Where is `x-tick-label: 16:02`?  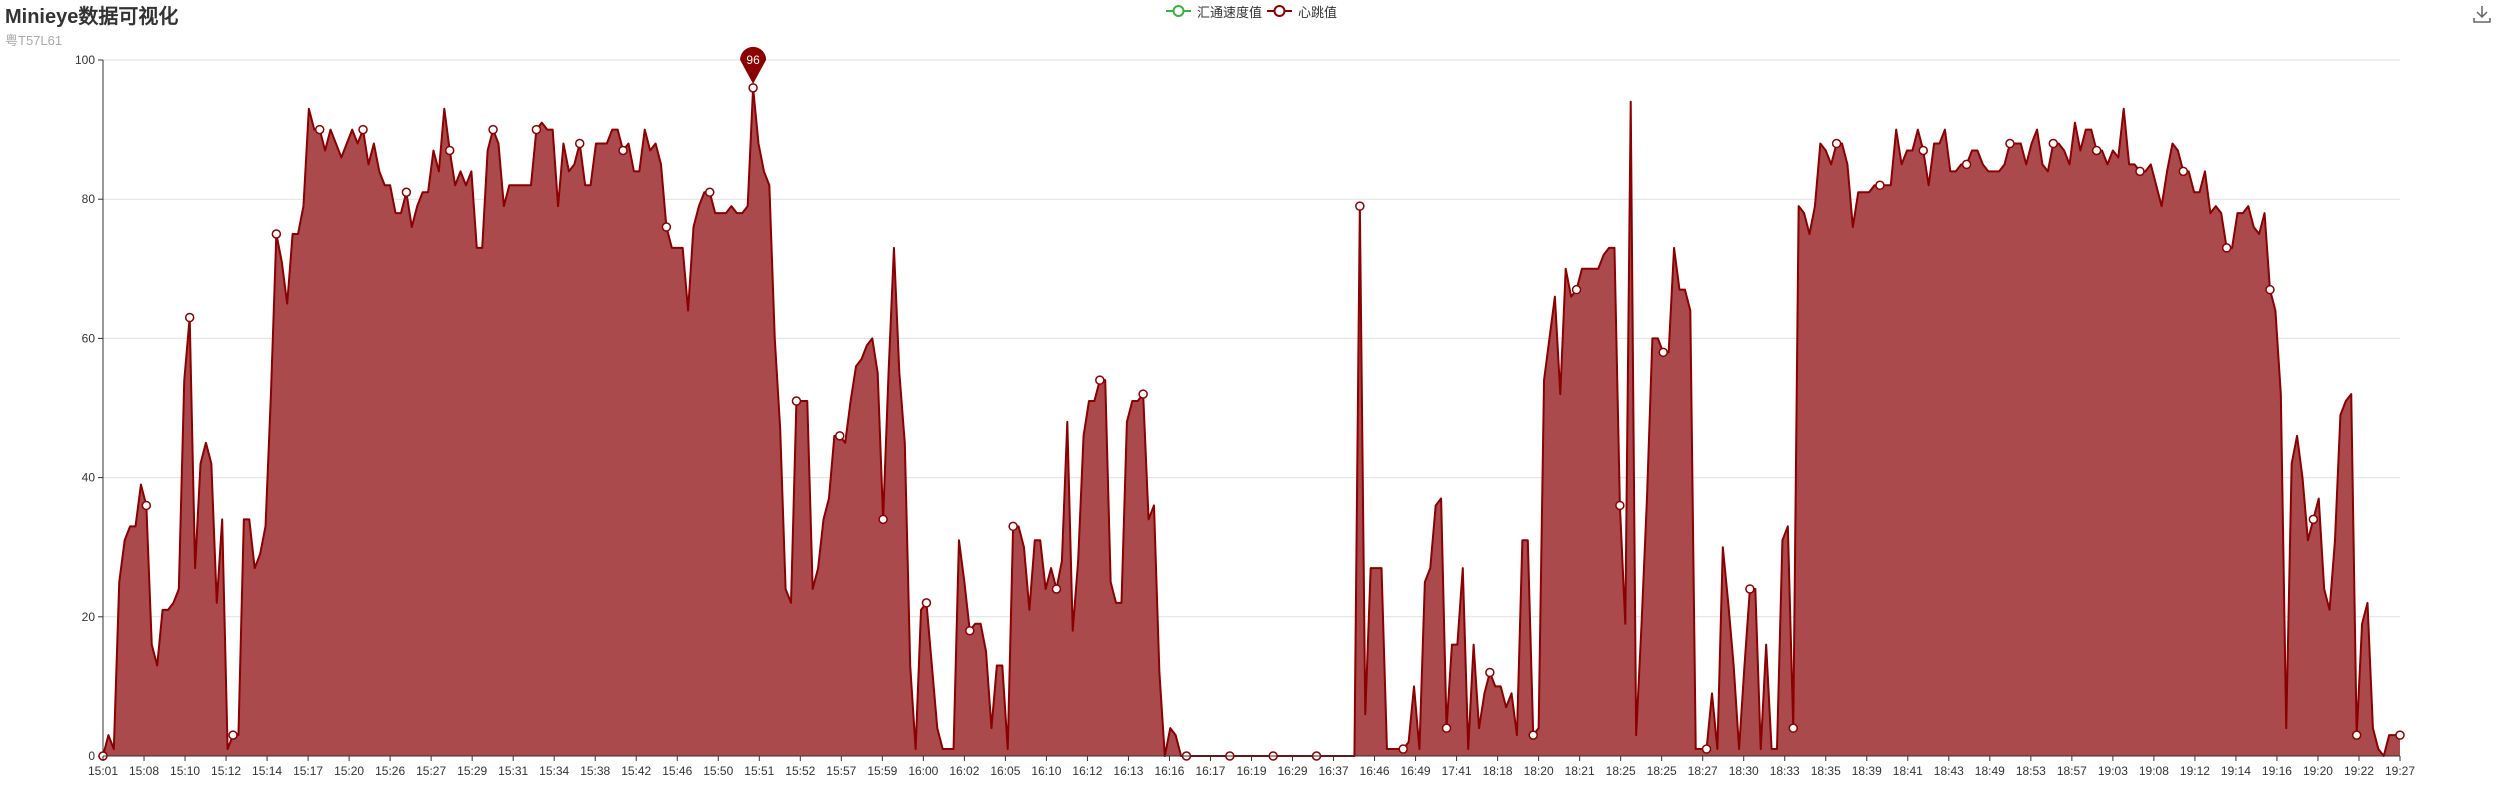
x-tick-label: 16:02 is located at coordinates (964, 771).